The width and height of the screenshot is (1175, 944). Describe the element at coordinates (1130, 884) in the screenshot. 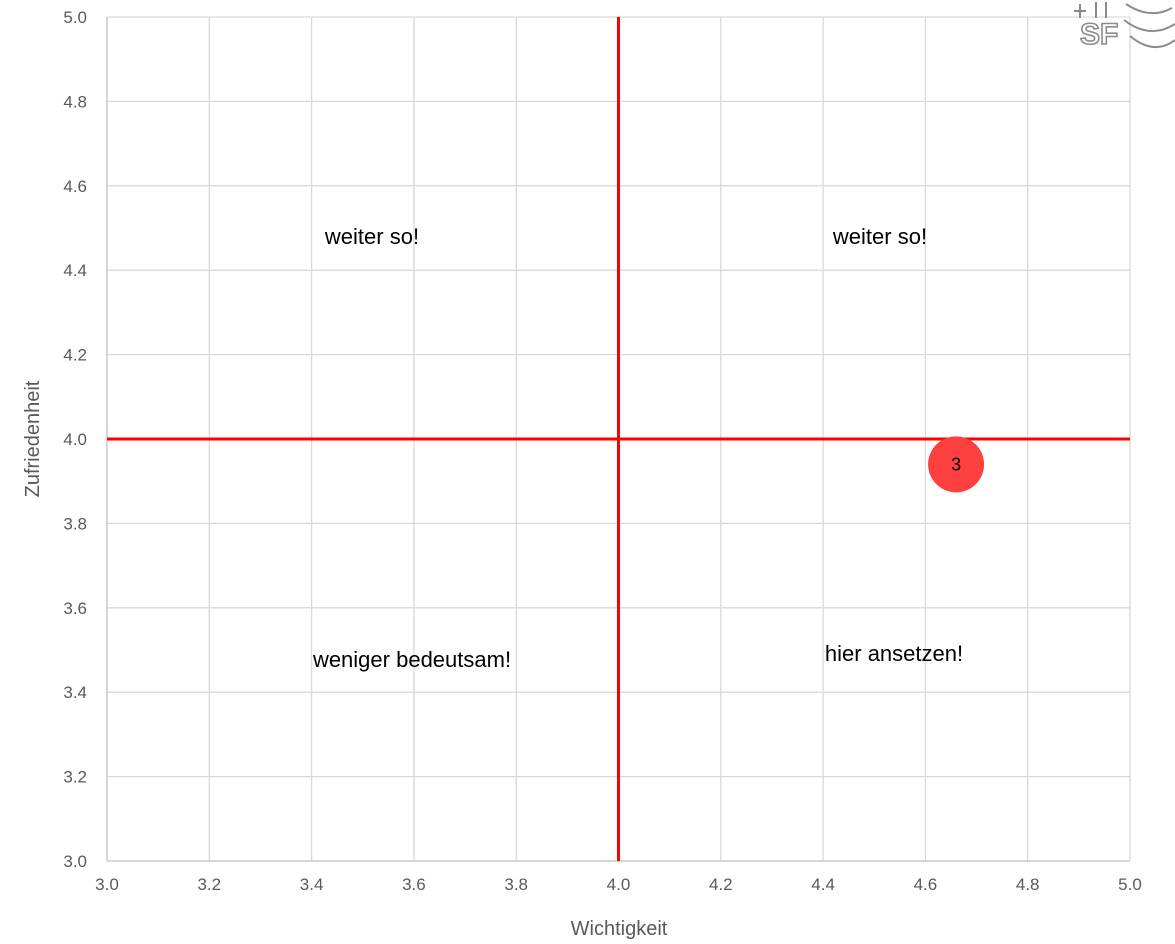

I see `x-tick-label: 5.0` at that location.